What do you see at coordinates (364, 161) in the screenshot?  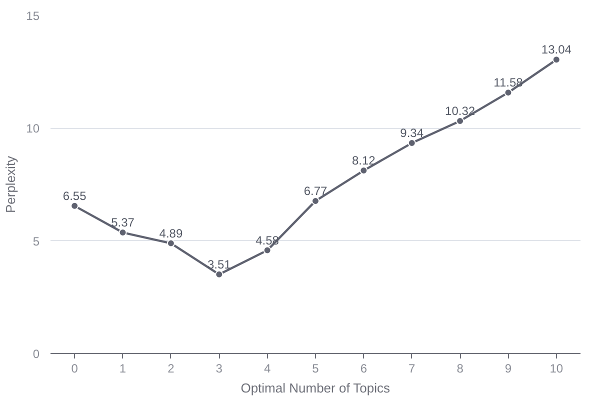 I see `data-label: 8.12` at bounding box center [364, 161].